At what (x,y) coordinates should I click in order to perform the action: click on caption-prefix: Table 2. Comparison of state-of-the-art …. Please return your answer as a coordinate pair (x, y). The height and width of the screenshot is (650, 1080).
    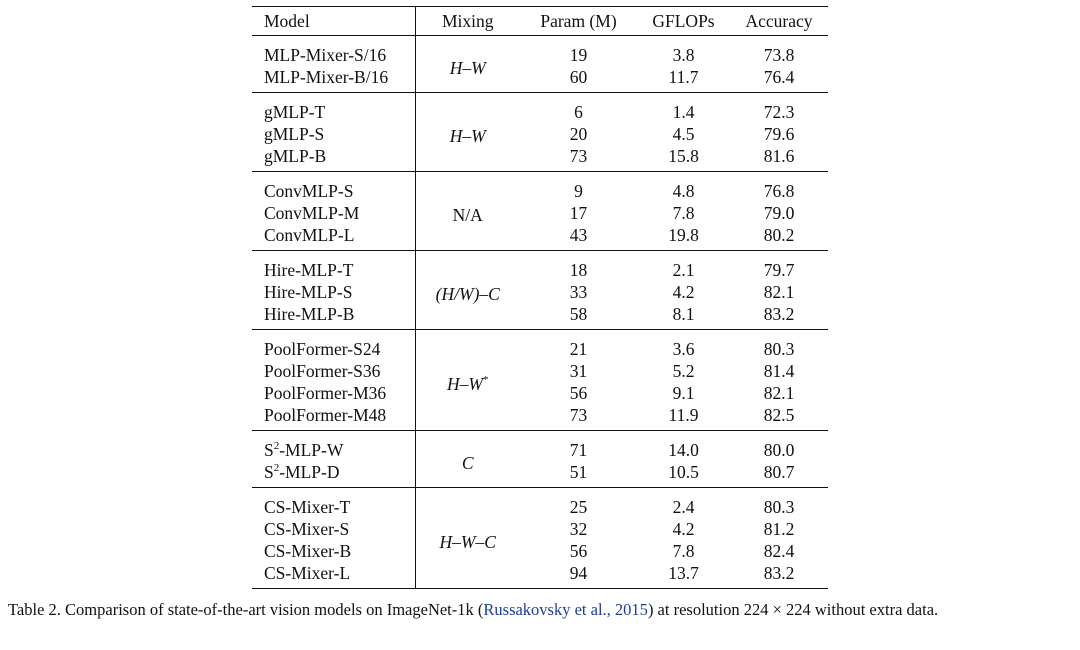
    Looking at the image, I should click on (246, 609).